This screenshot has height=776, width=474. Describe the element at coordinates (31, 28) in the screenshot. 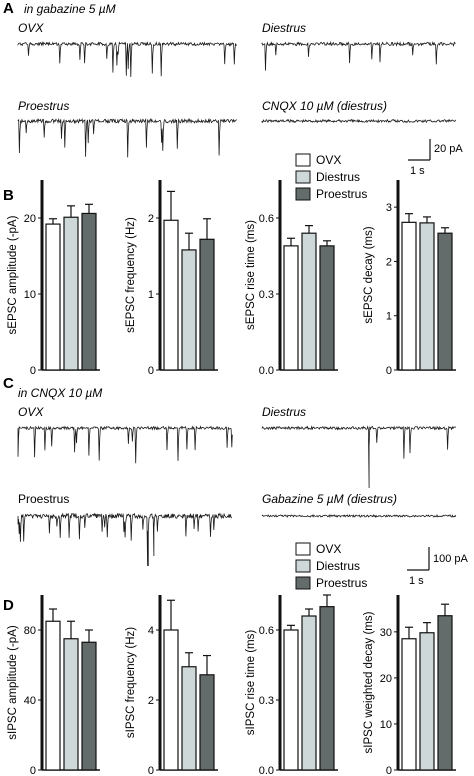

I see `trace-a-ovx-label: OVX` at that location.